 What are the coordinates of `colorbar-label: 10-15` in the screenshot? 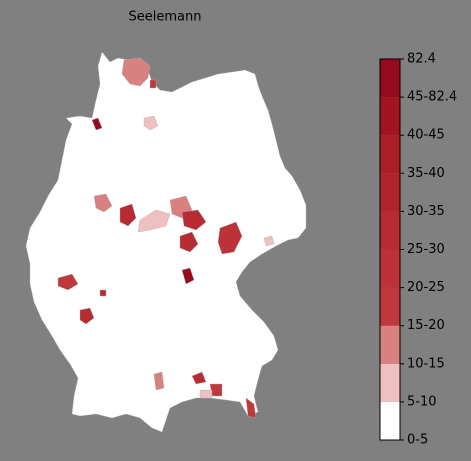 It's located at (426, 363).